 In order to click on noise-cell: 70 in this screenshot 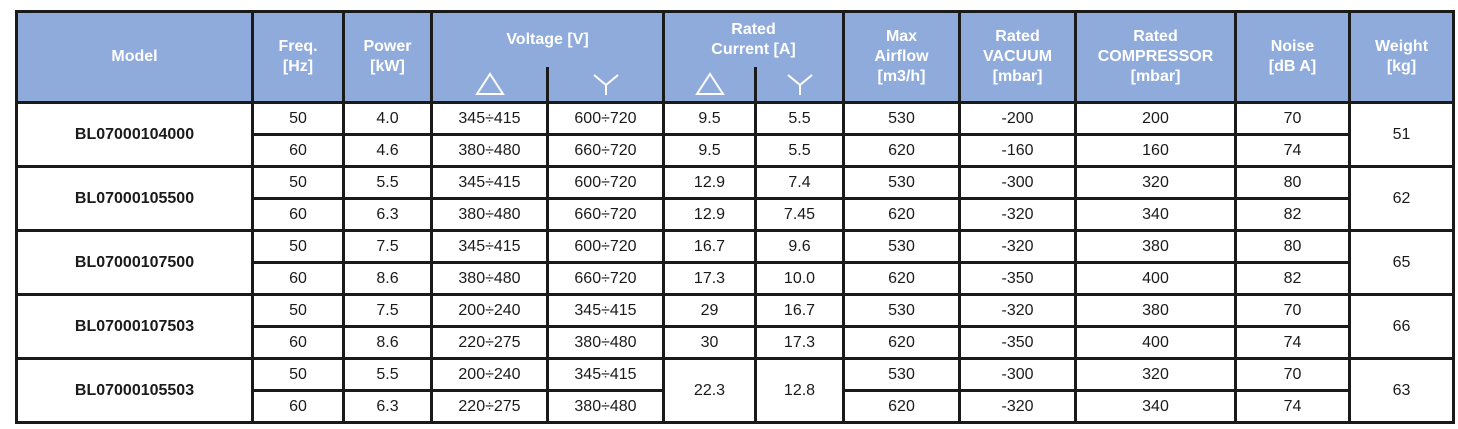, I will do `click(1292, 310)`.